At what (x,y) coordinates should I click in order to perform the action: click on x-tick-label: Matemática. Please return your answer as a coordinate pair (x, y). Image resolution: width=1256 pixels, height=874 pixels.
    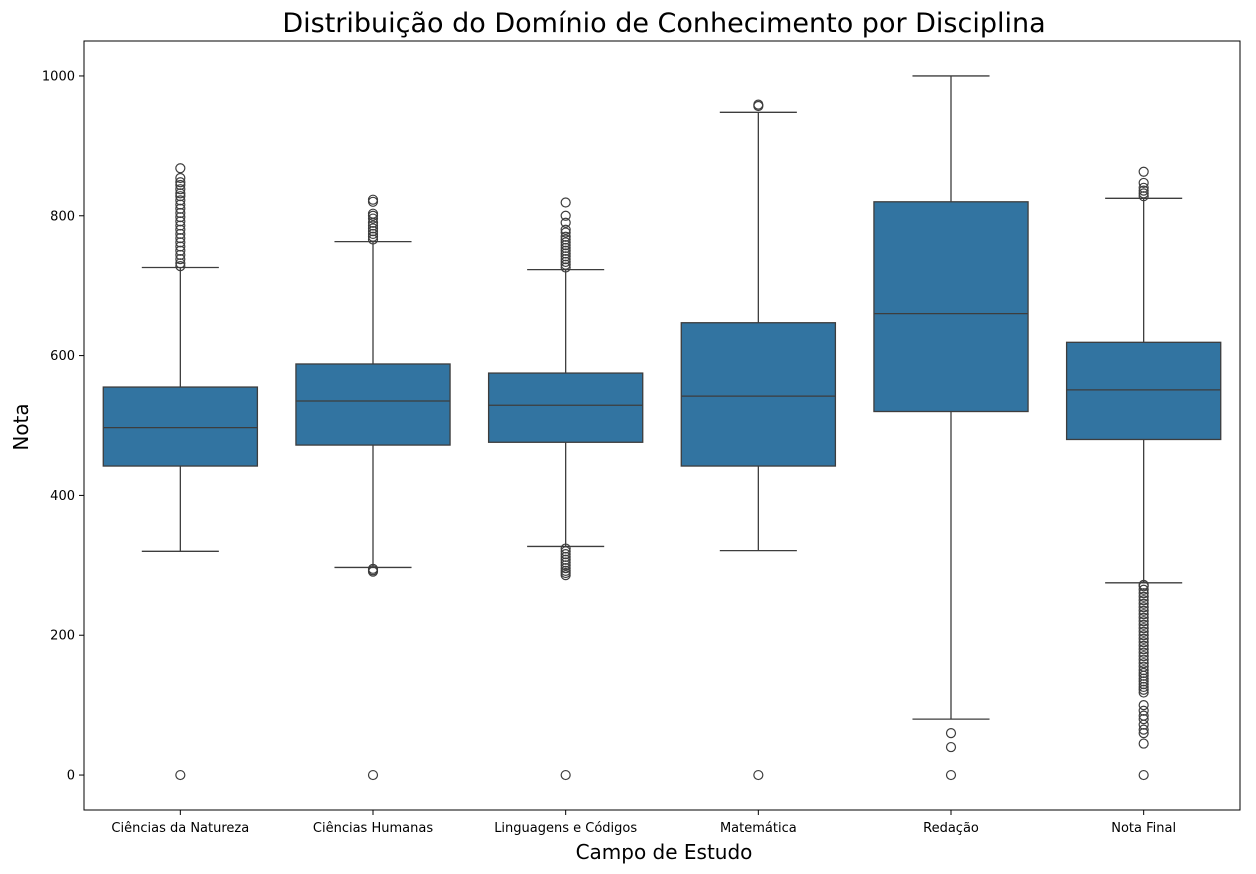
    Looking at the image, I should click on (758, 828).